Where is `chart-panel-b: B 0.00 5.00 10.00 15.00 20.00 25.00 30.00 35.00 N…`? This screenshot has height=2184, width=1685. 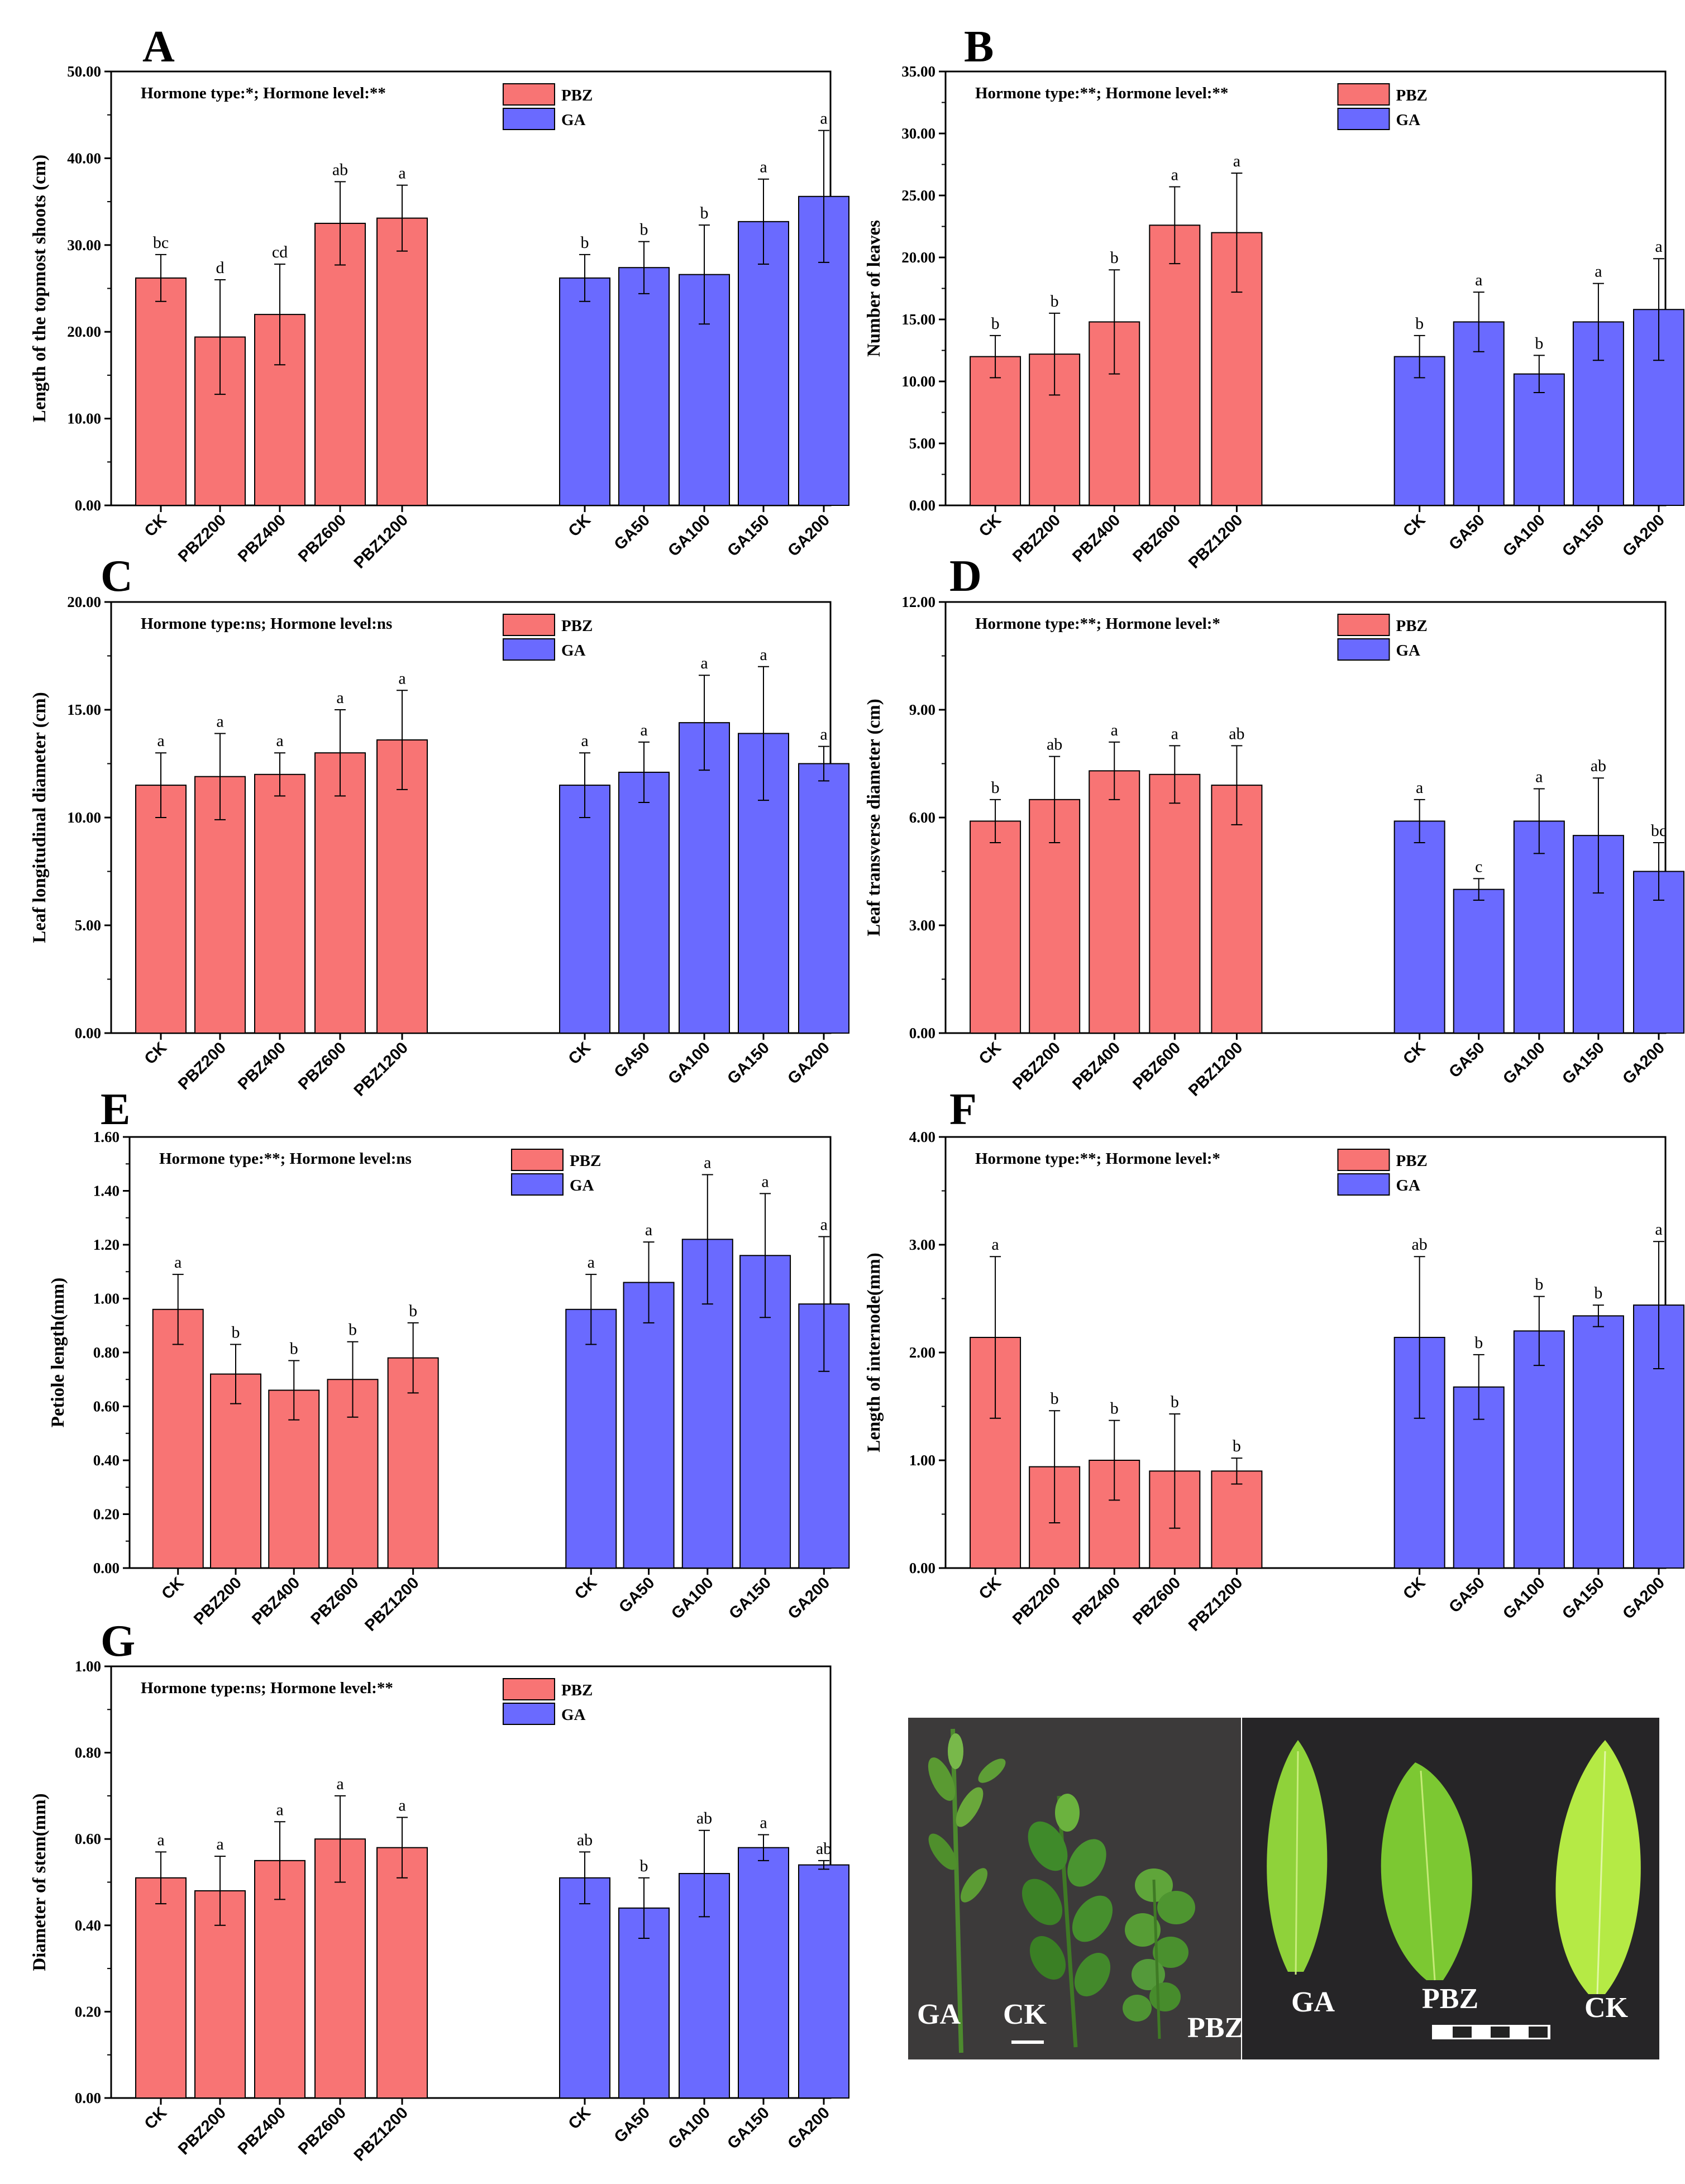
chart-panel-b: B 0.00 5.00 10.00 15.00 20.00 25.00 30.00 35.00 N… is located at coordinates (1274, 297).